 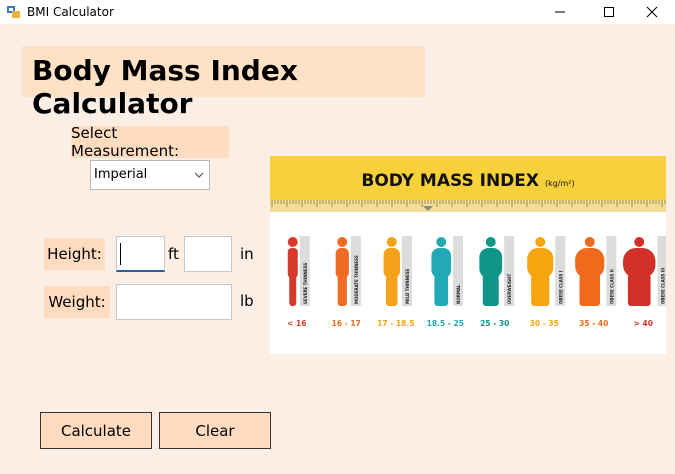 I want to click on bmi-range-label: 30 - 35, so click(x=544, y=323).